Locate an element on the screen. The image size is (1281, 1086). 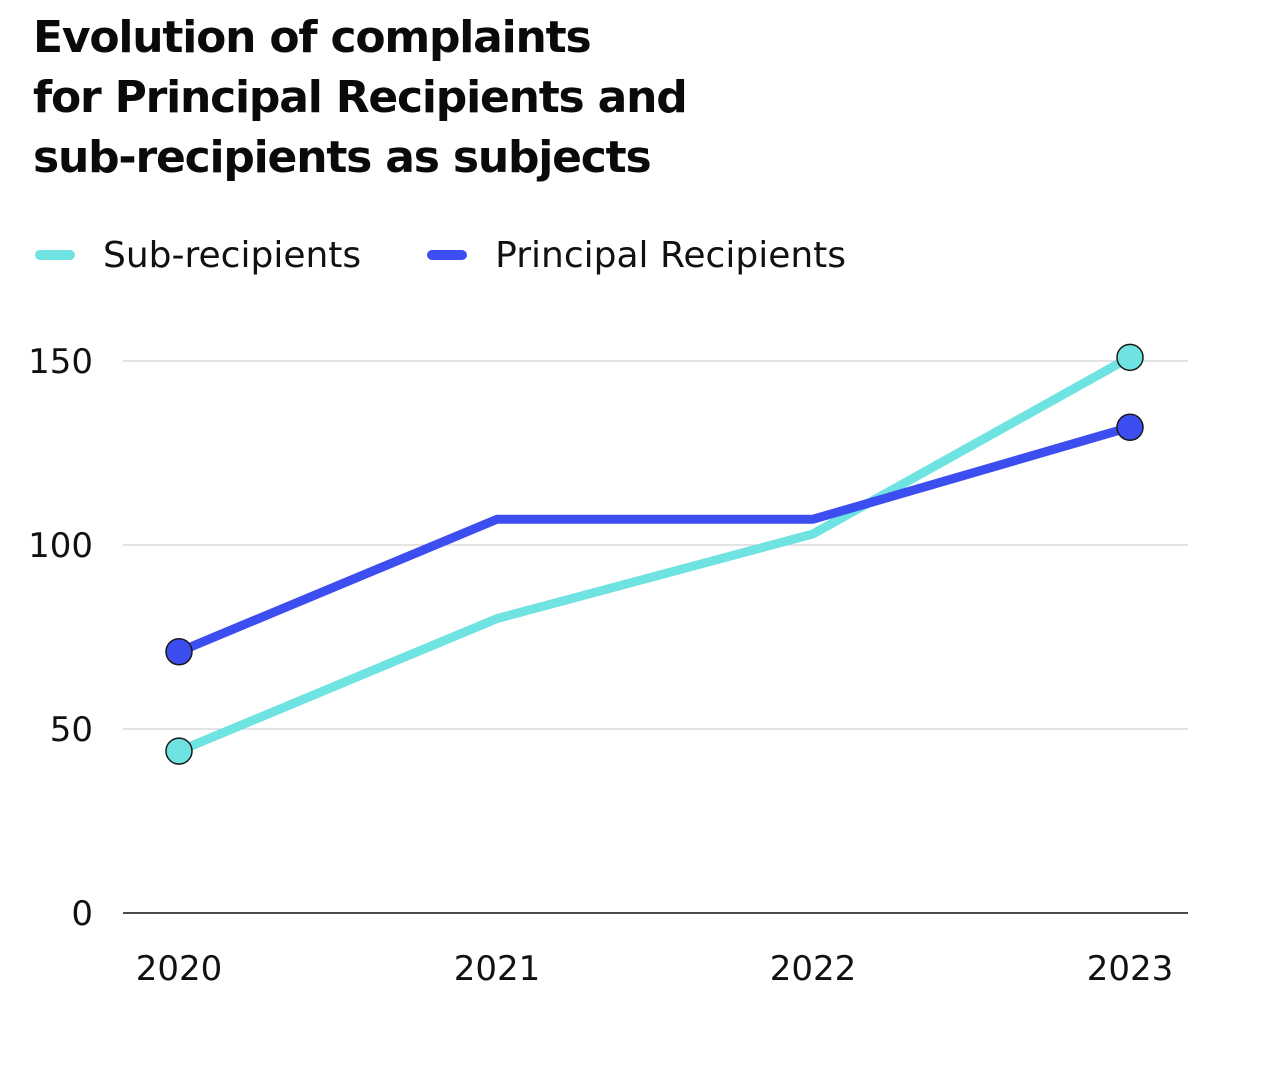
x-tick-label: 2021 is located at coordinates (497, 969).